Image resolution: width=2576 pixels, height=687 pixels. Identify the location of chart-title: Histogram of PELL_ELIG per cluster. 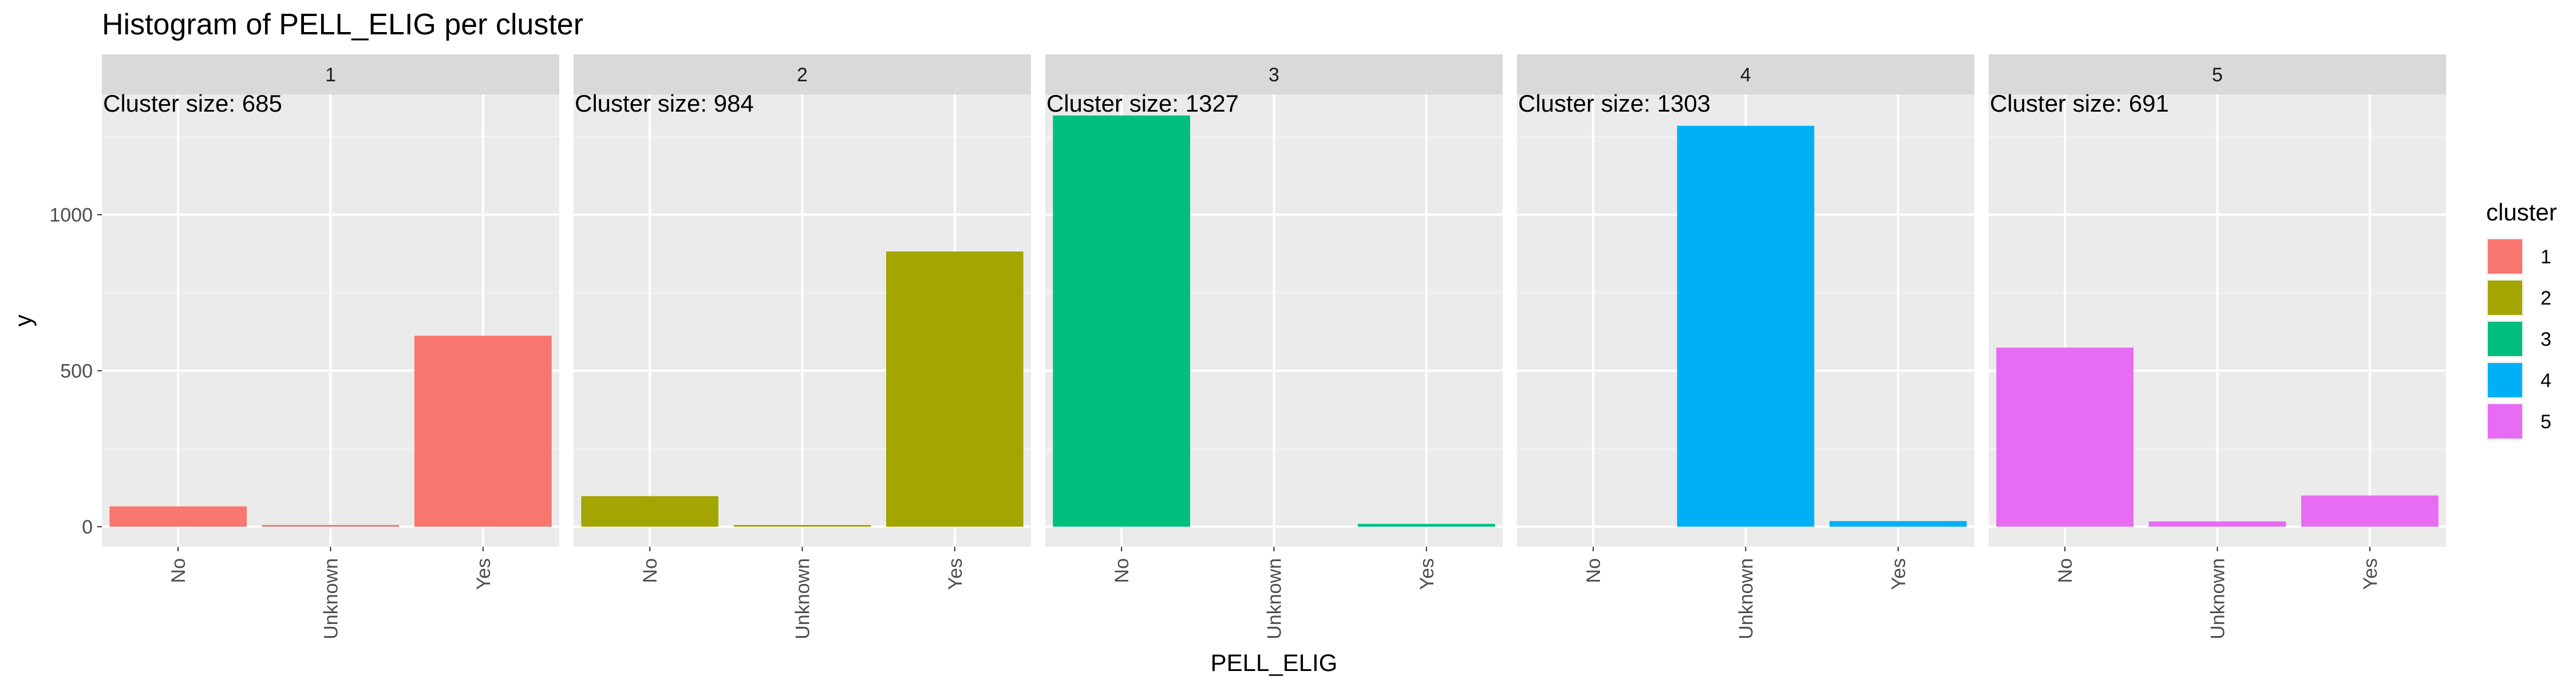
(342, 24).